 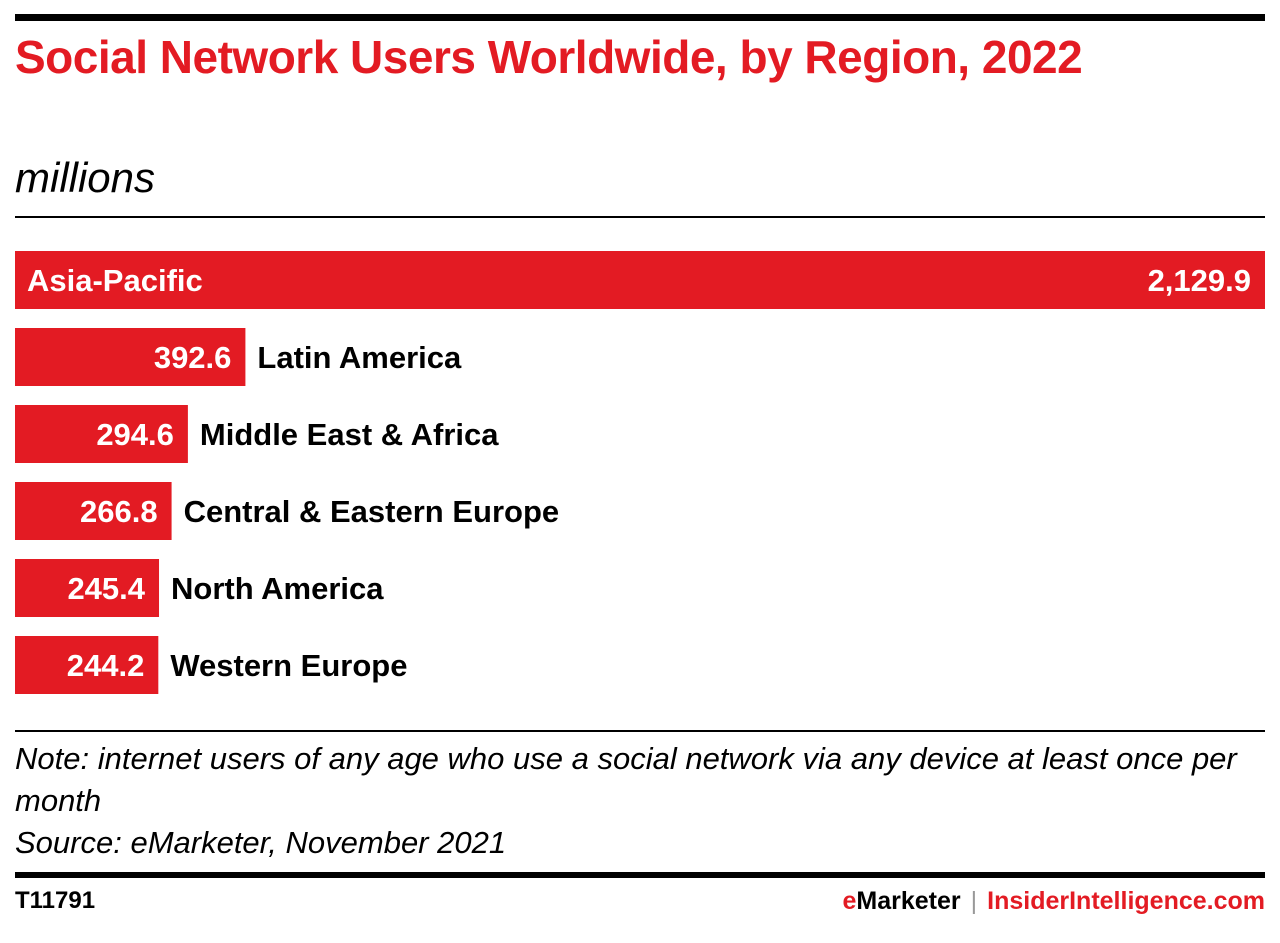 I want to click on chart-id: T11791, so click(x=55, y=900).